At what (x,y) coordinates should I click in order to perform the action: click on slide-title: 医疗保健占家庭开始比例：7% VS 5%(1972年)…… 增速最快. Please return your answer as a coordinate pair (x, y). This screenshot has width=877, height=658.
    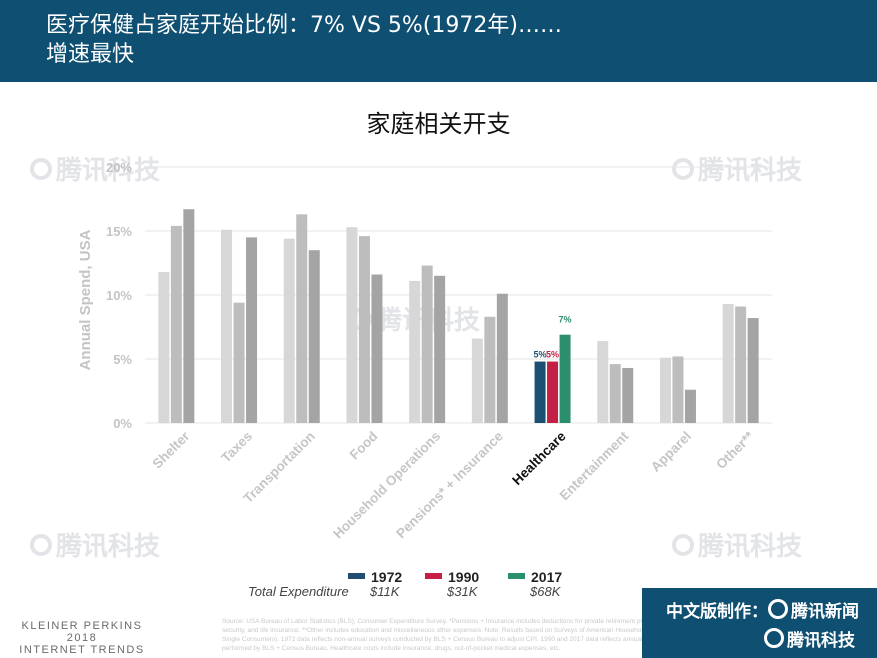
    Looking at the image, I should click on (304, 40).